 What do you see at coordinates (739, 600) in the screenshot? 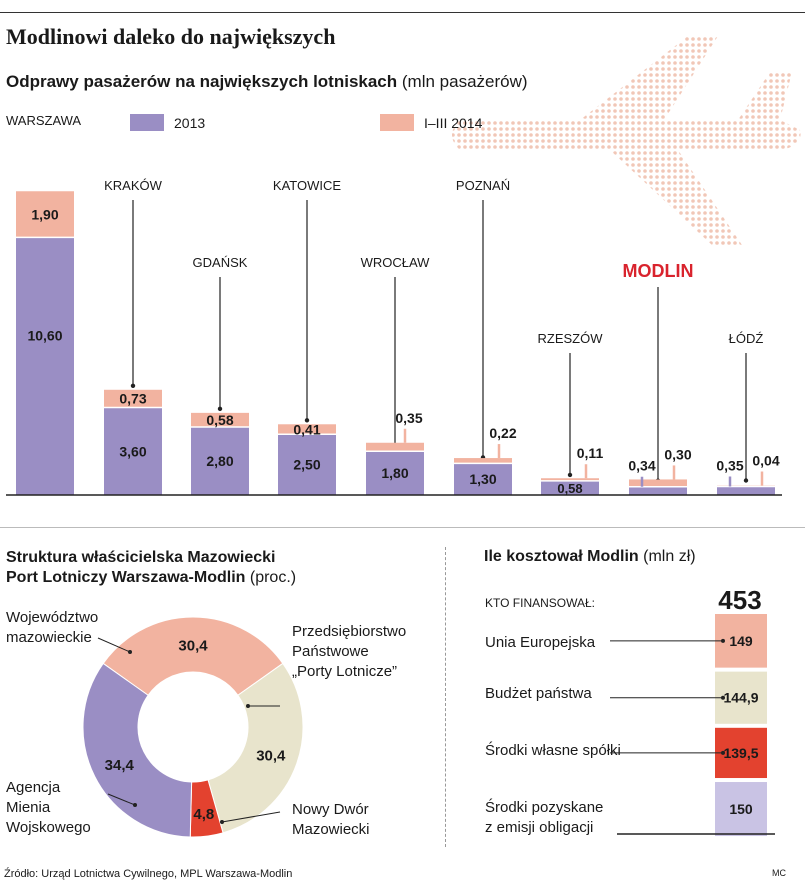
I see `cost-total: 453` at bounding box center [739, 600].